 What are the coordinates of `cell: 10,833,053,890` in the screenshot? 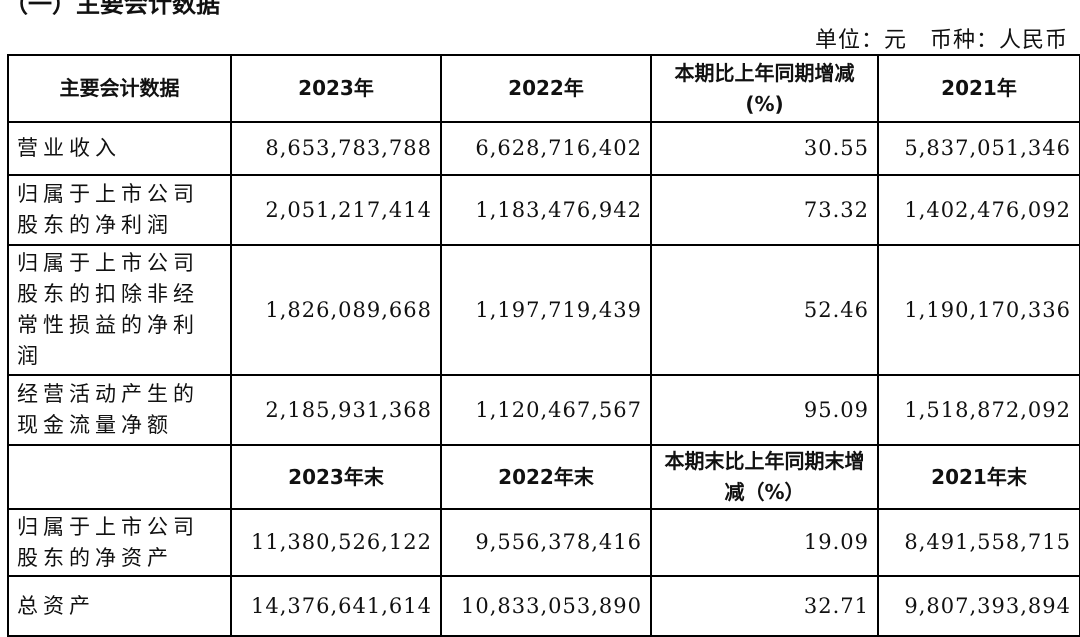 It's located at (546, 606).